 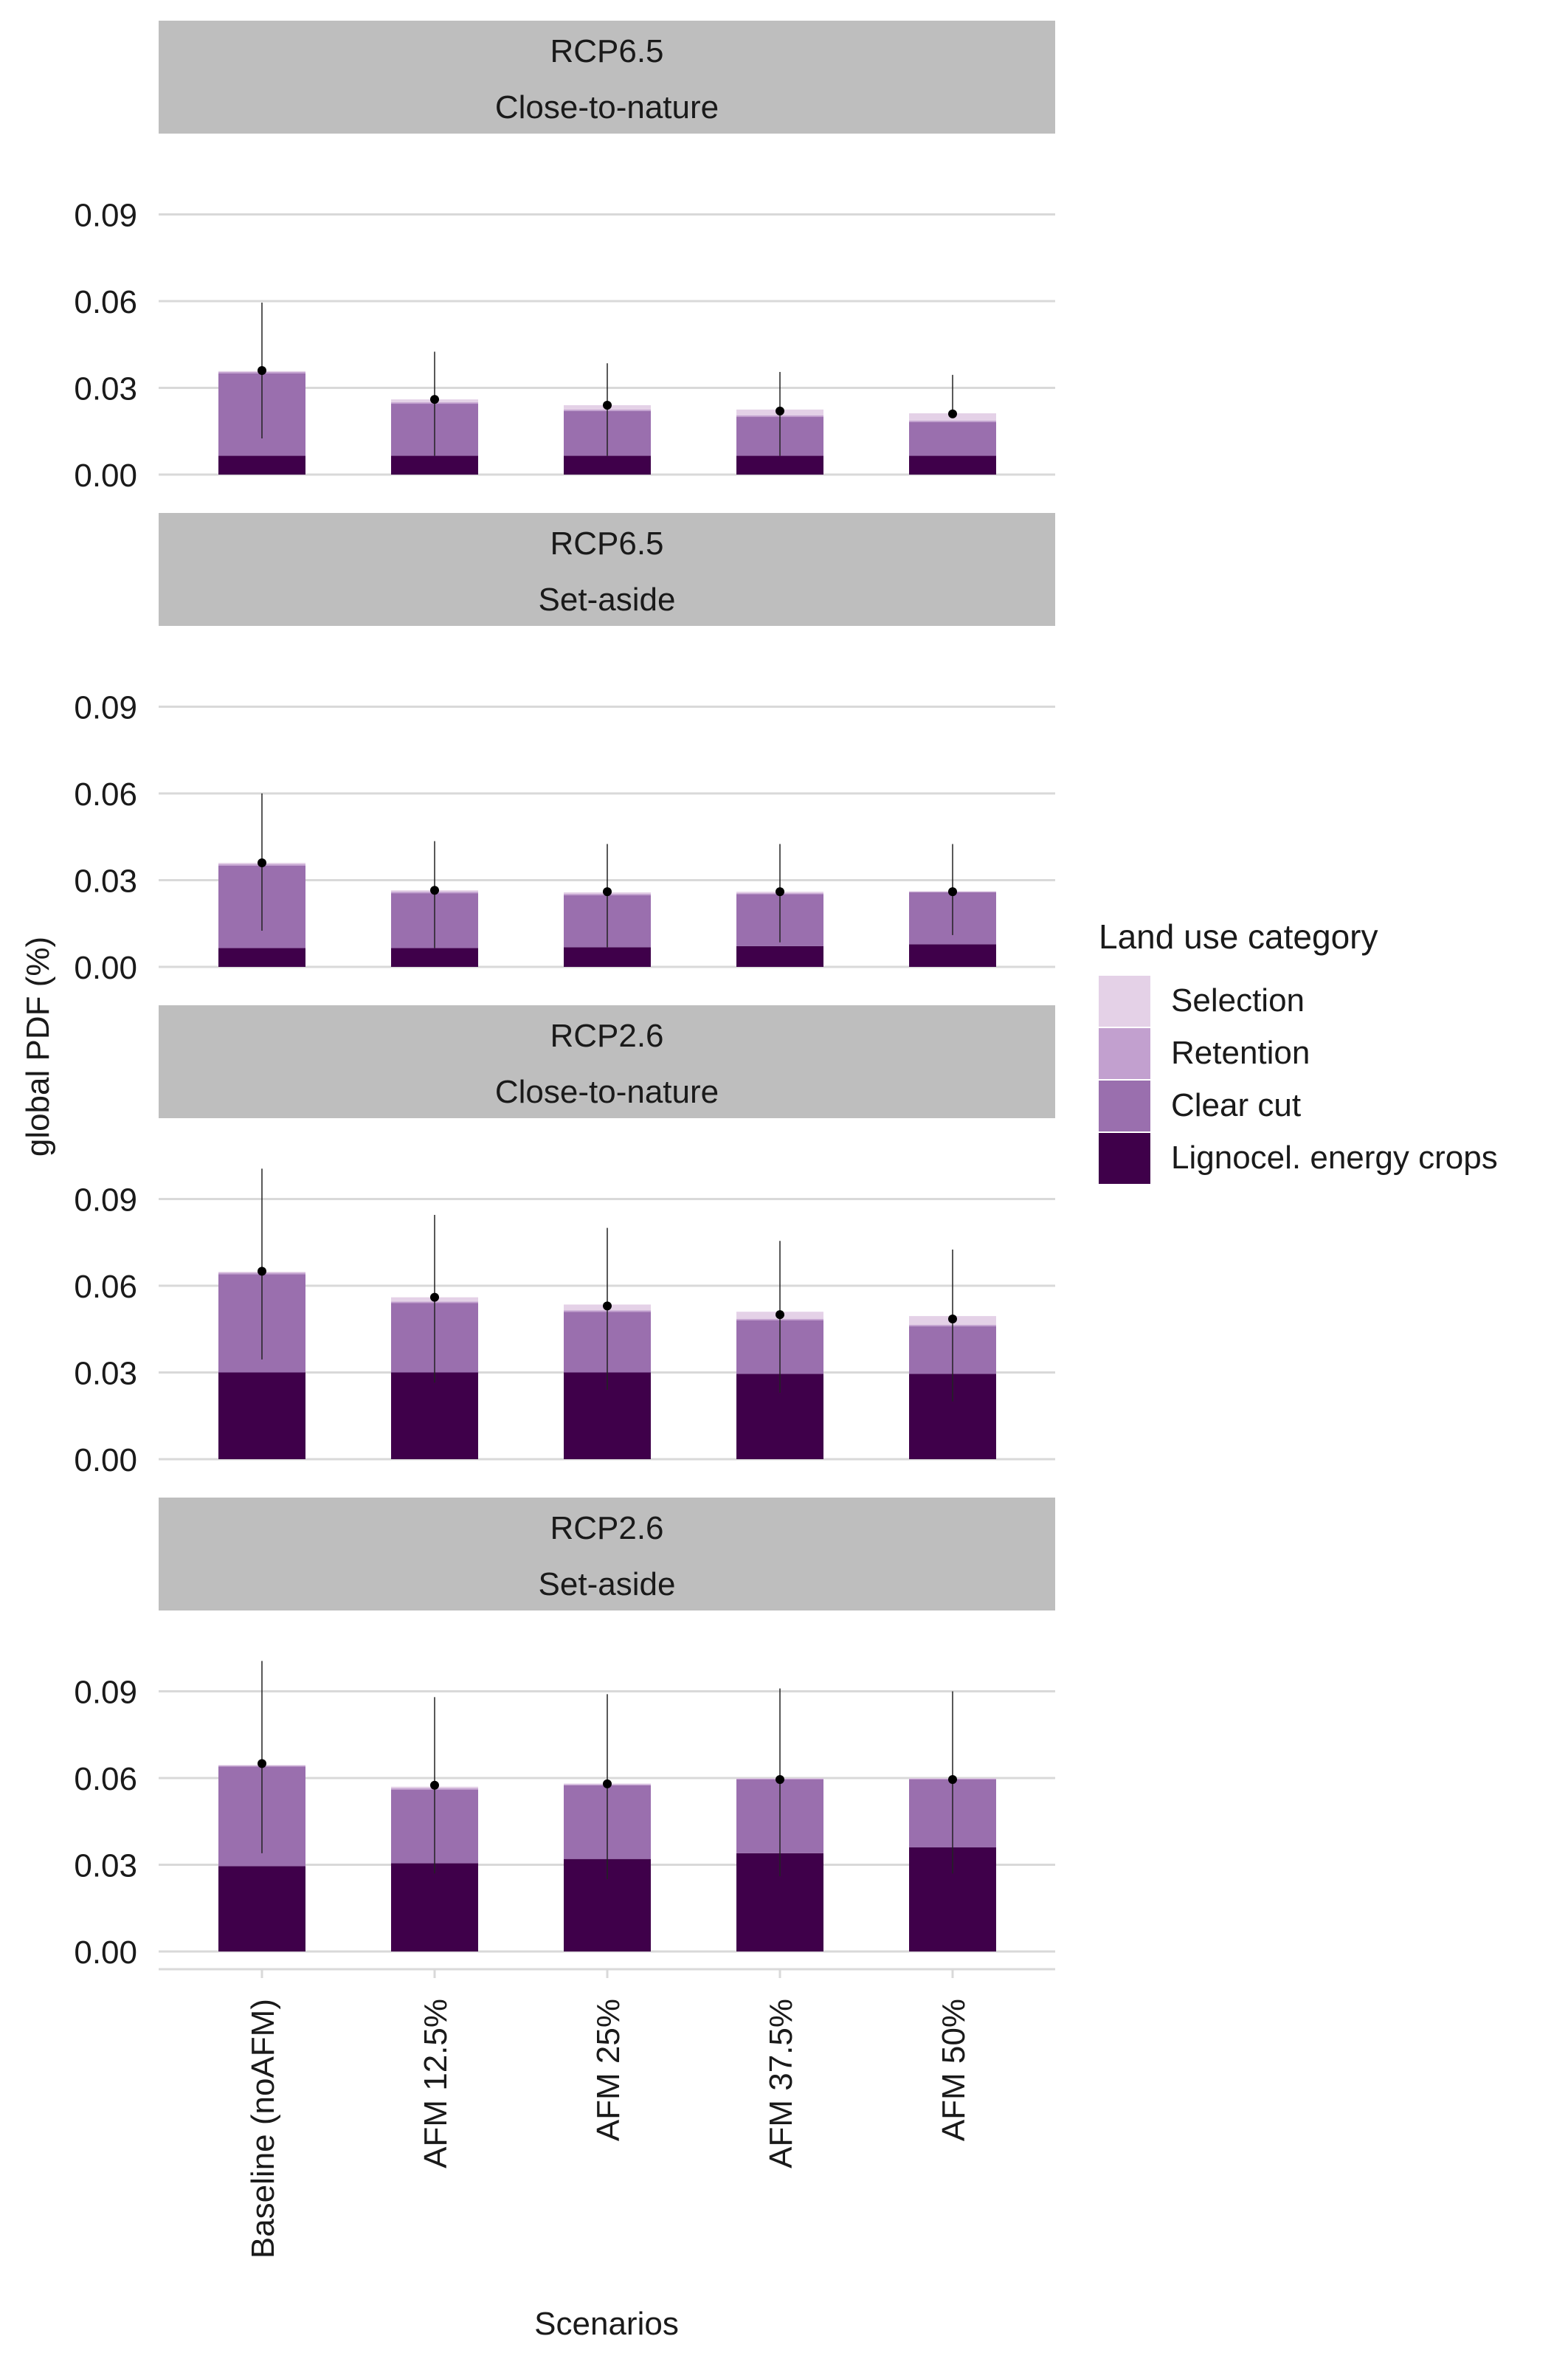 What do you see at coordinates (781, 2083) in the screenshot?
I see `x-tick-label: AFM 37.5%` at bounding box center [781, 2083].